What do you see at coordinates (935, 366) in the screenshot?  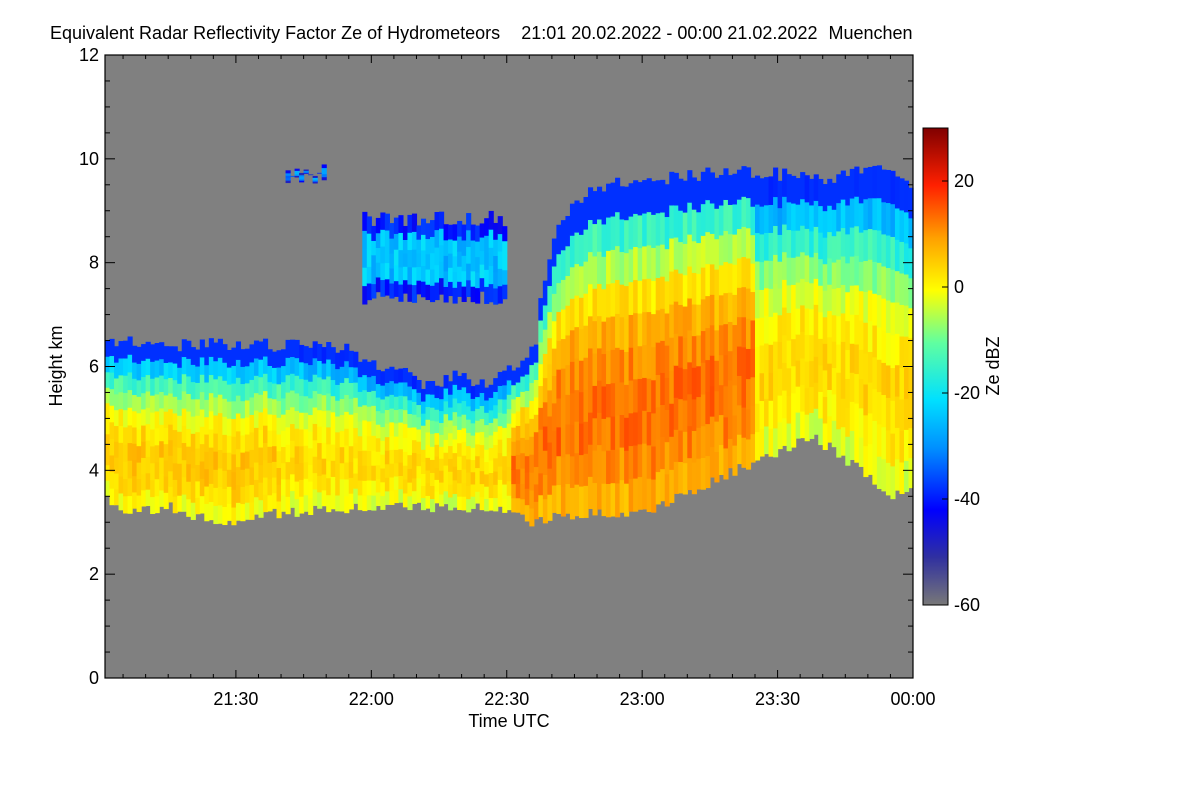 I see `colorbar-strip` at bounding box center [935, 366].